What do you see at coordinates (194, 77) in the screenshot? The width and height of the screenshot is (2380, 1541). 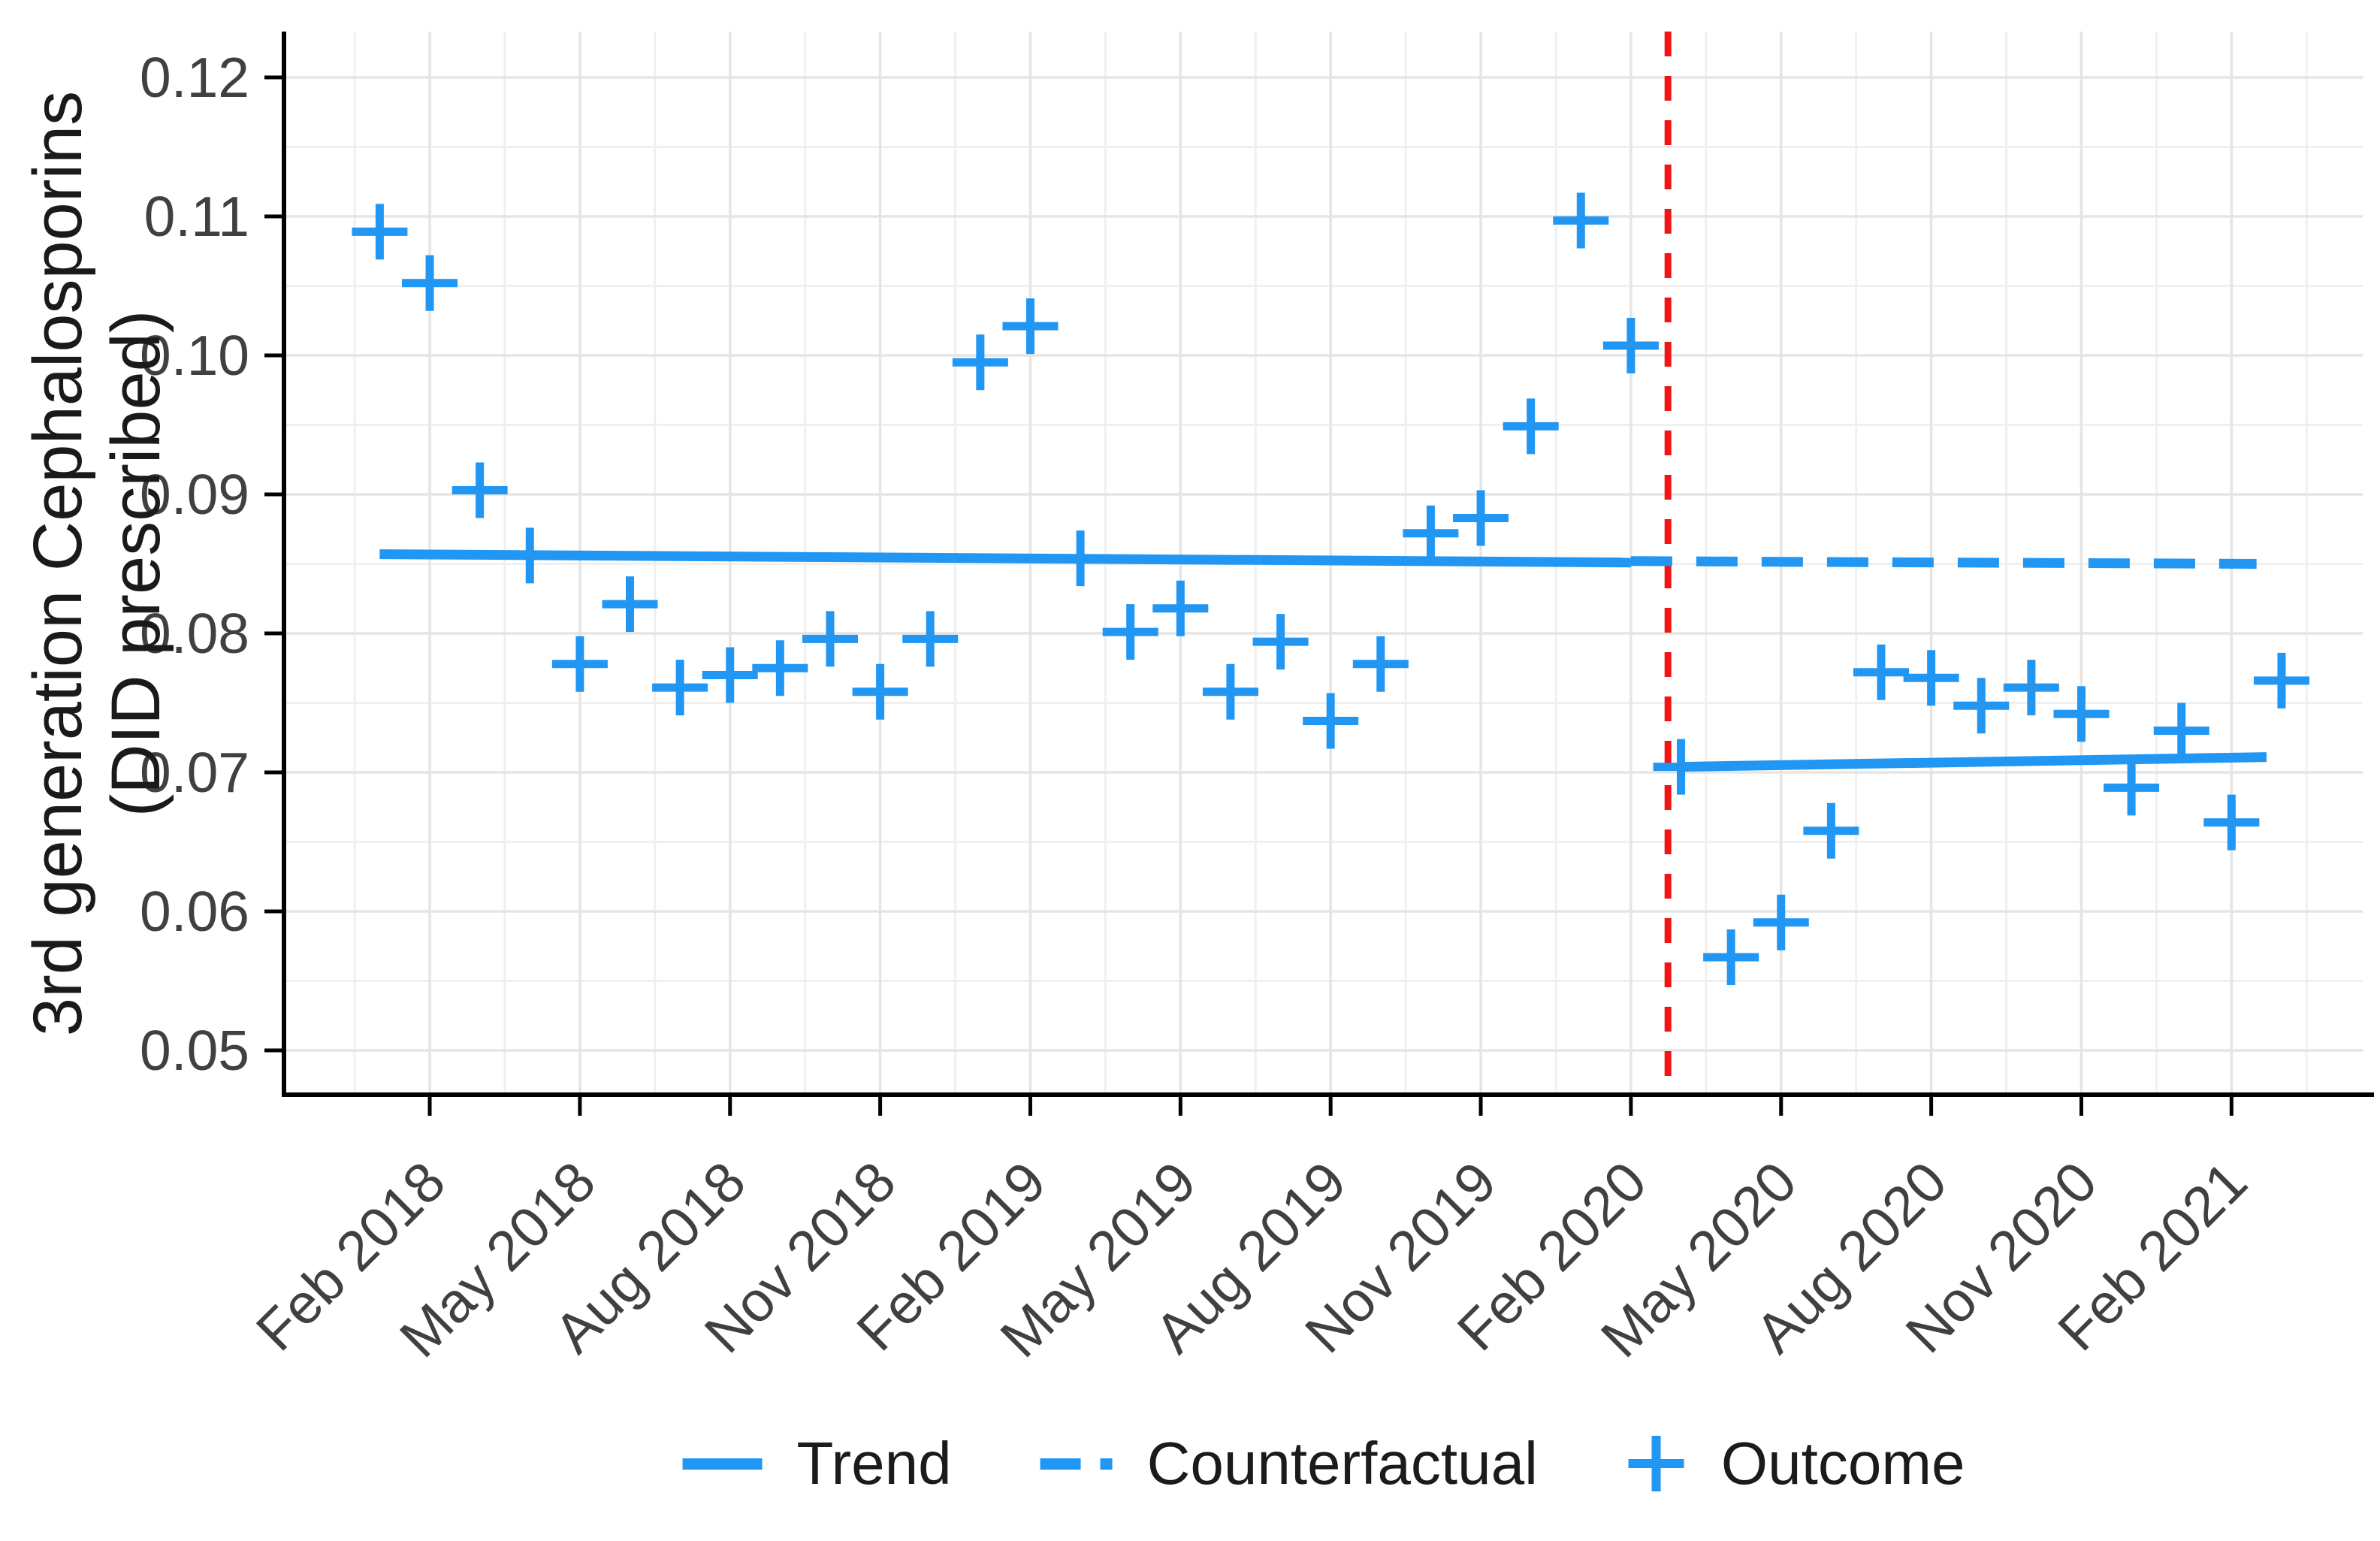 I see `y-tick-label: 0.12` at bounding box center [194, 77].